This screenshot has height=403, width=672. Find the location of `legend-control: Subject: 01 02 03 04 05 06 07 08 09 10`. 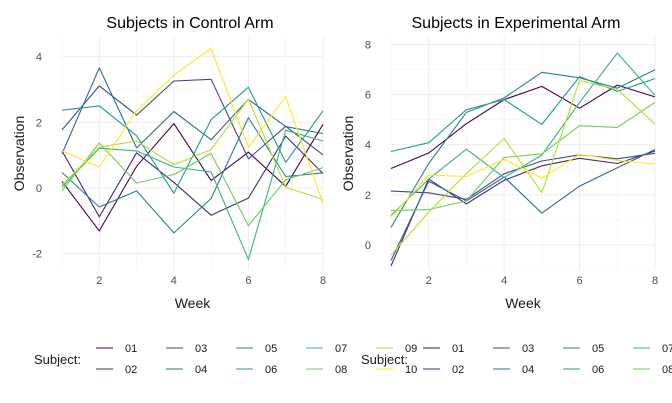

legend-control: Subject: 01 02 03 04 05 06 07 08 09 10 is located at coordinates (225, 359).